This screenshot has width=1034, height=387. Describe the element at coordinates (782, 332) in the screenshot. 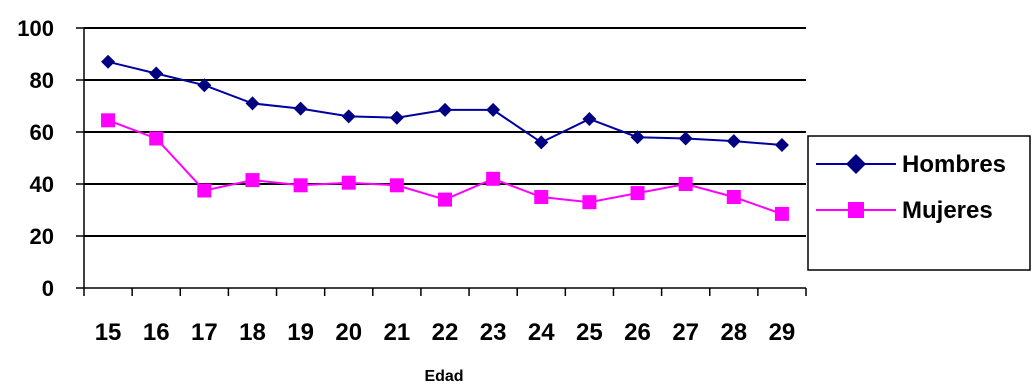

I see `x-tick-label-29: 29` at that location.